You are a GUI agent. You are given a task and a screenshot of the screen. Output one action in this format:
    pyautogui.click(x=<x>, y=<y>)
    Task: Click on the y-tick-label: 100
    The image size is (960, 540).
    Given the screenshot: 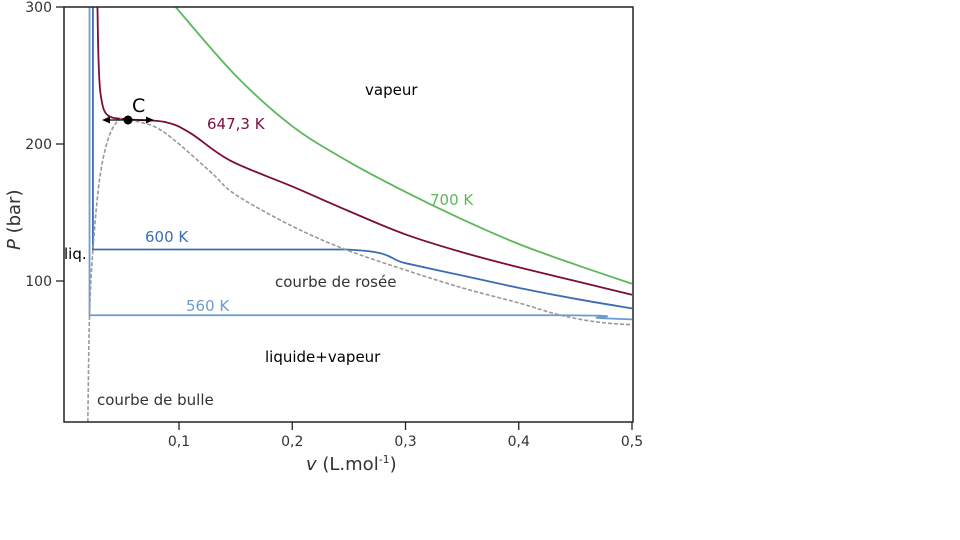 What is the action you would take?
    pyautogui.click(x=38, y=282)
    